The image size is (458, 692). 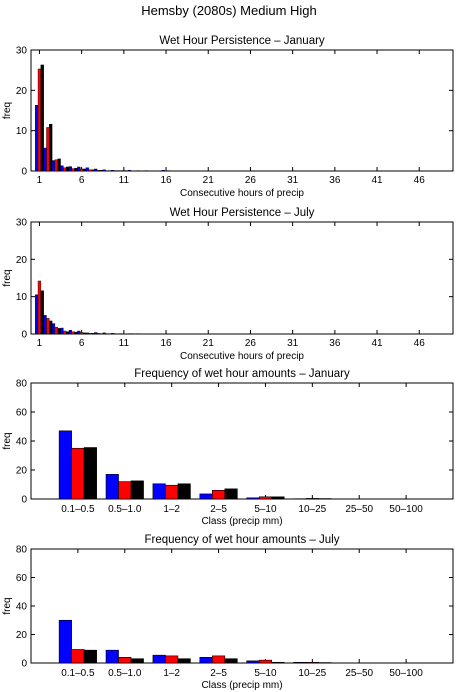 What do you see at coordinates (293, 180) in the screenshot?
I see `chart1-xtick-label: 31` at bounding box center [293, 180].